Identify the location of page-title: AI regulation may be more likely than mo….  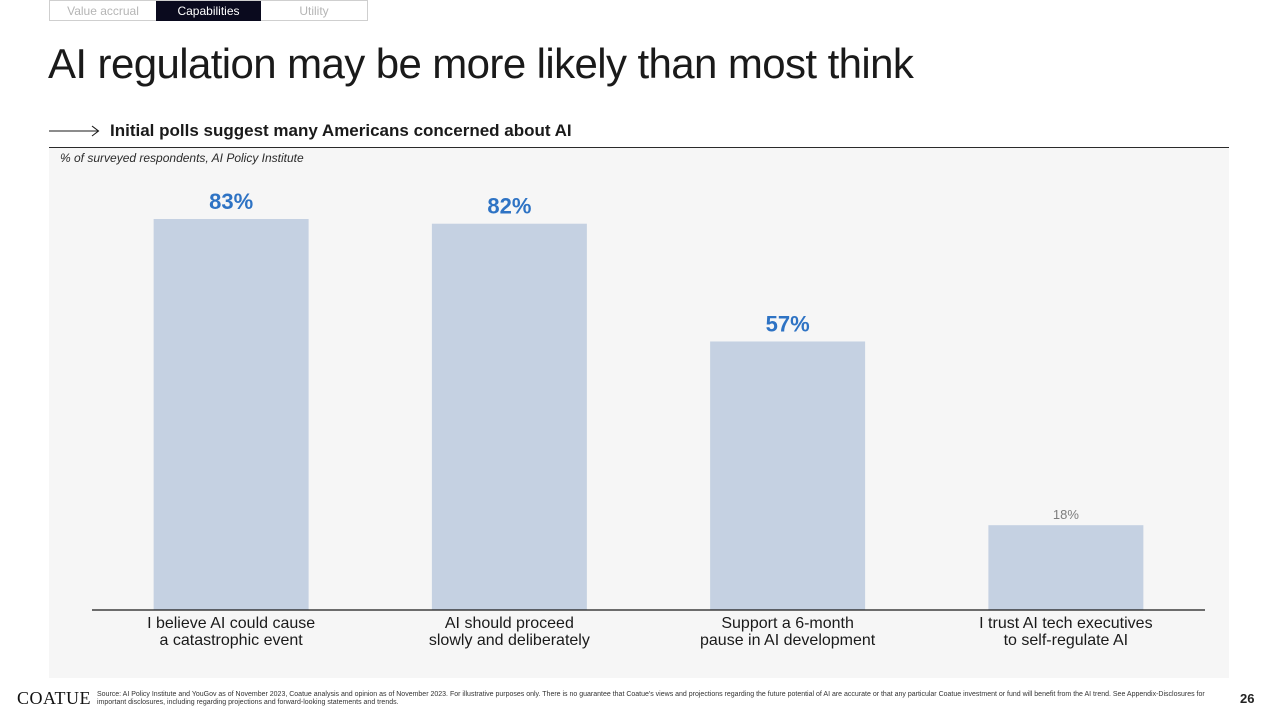
(481, 63).